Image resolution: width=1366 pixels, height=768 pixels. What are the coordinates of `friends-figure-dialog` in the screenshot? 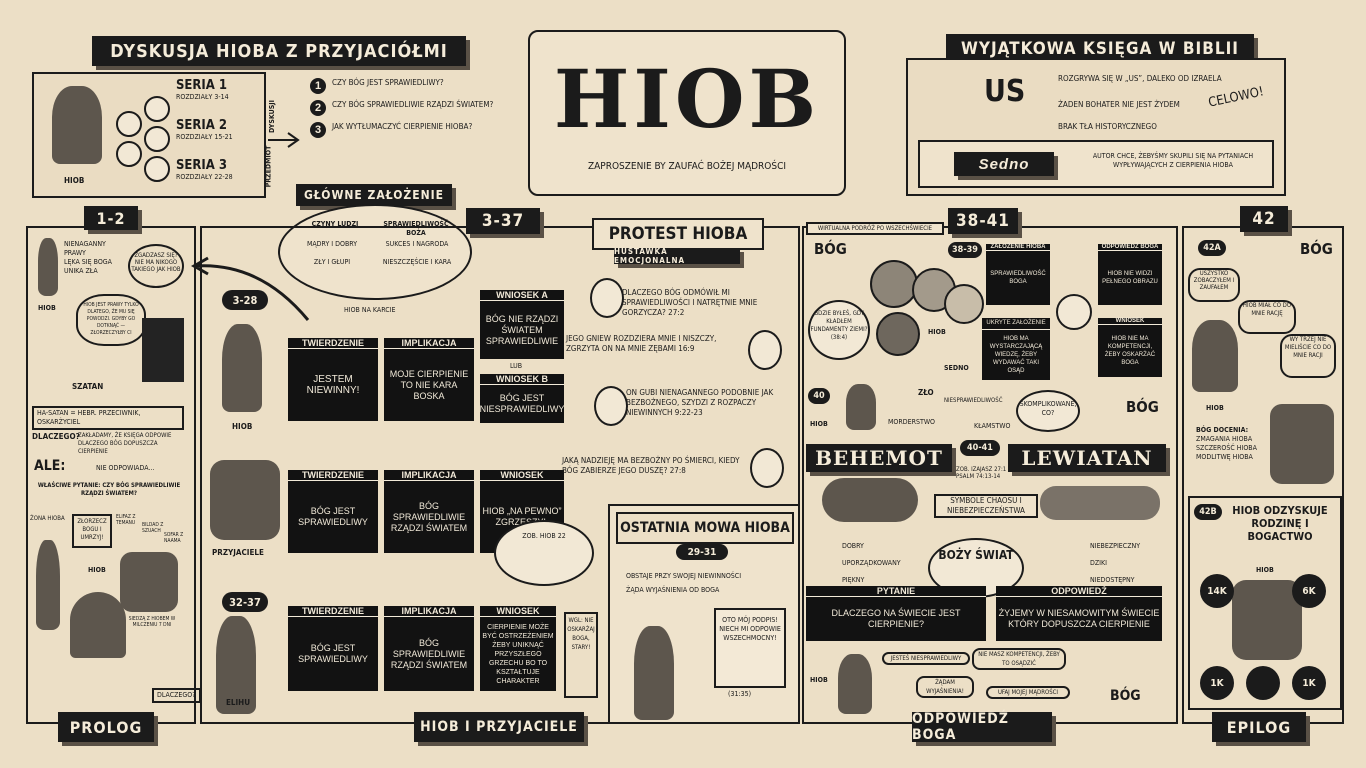 It's located at (245, 500).